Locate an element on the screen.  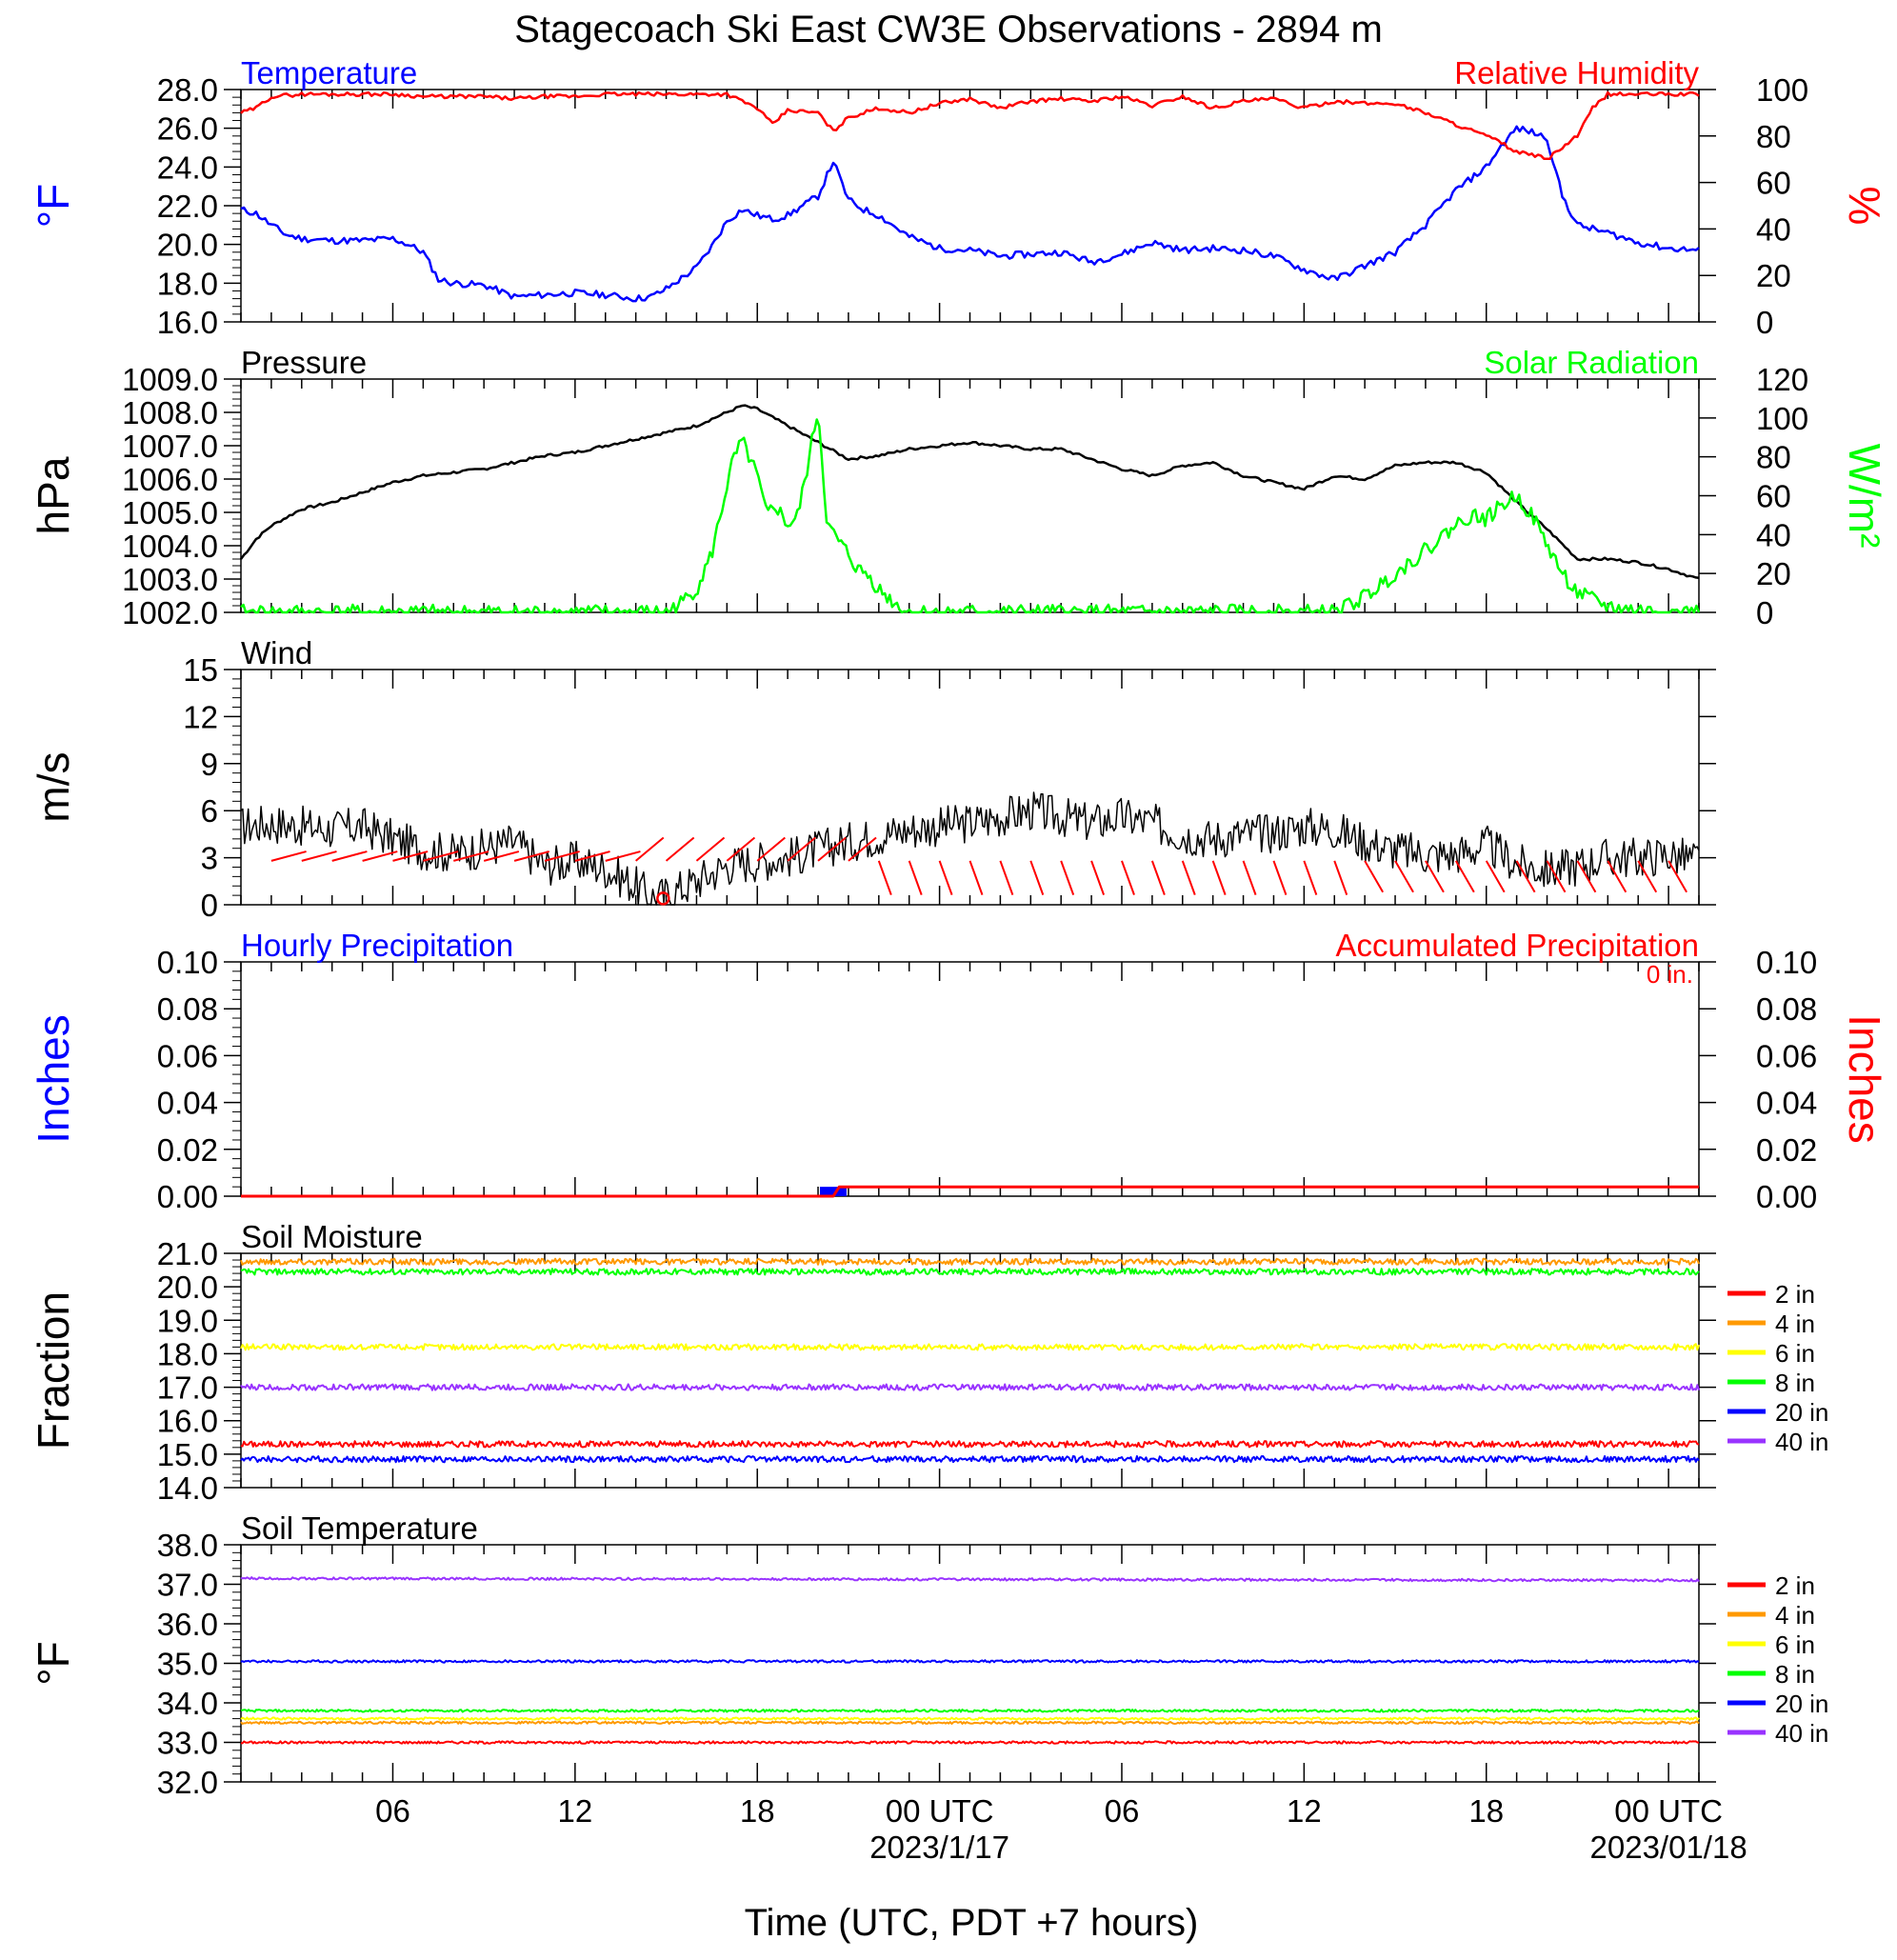
wind-y-tick-label: 12 is located at coordinates (200, 716).